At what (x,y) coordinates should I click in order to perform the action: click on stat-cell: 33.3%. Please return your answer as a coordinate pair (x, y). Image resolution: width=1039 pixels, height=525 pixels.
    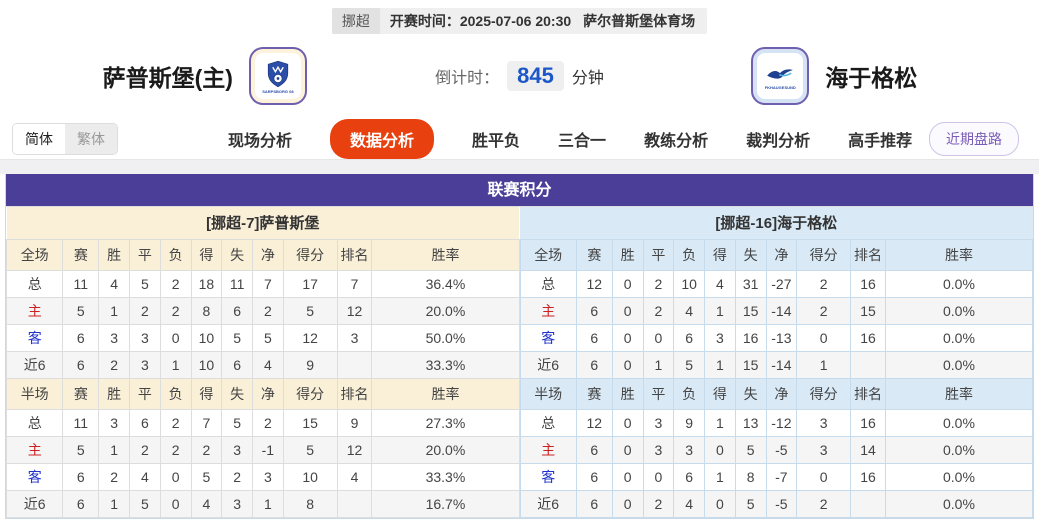
    Looking at the image, I should click on (445, 476).